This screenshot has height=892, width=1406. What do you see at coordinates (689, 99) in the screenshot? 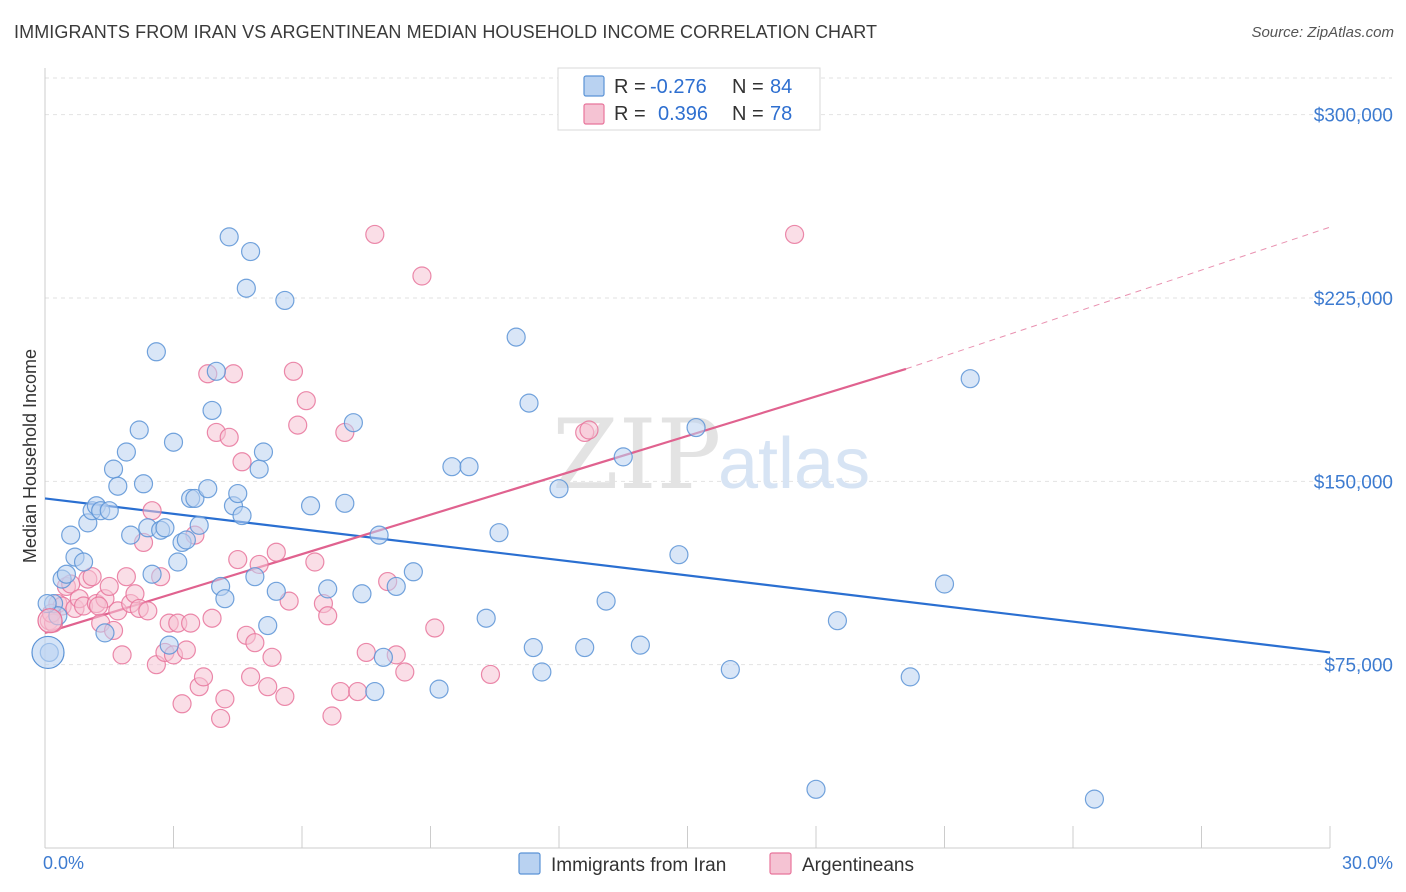
I see `legend: R = -0.276 N = 84 R = 0.396 N = 78` at bounding box center [689, 99].